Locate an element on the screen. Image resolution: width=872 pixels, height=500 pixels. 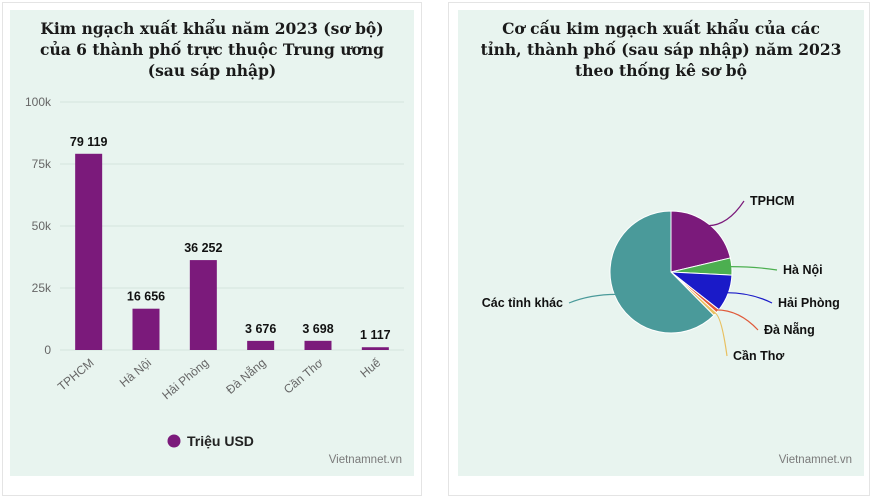
x-tick-label: Cần Thơ is located at coordinates (303, 375).